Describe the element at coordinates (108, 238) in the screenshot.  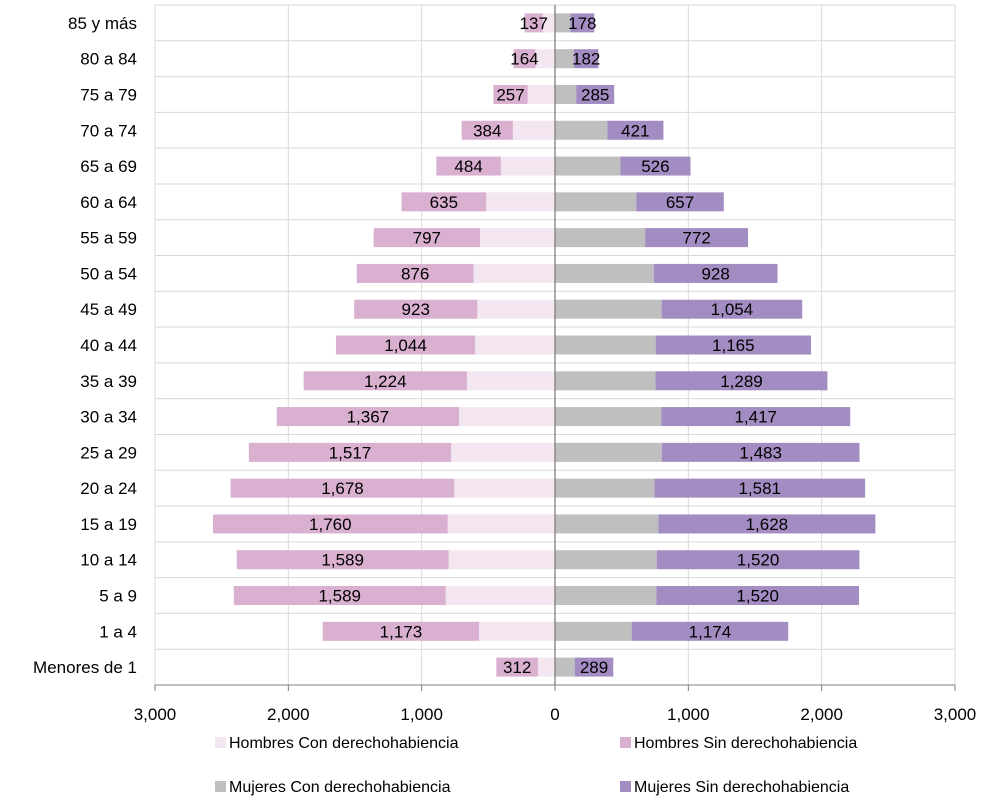
I see `category-label-6: 55 a 59` at that location.